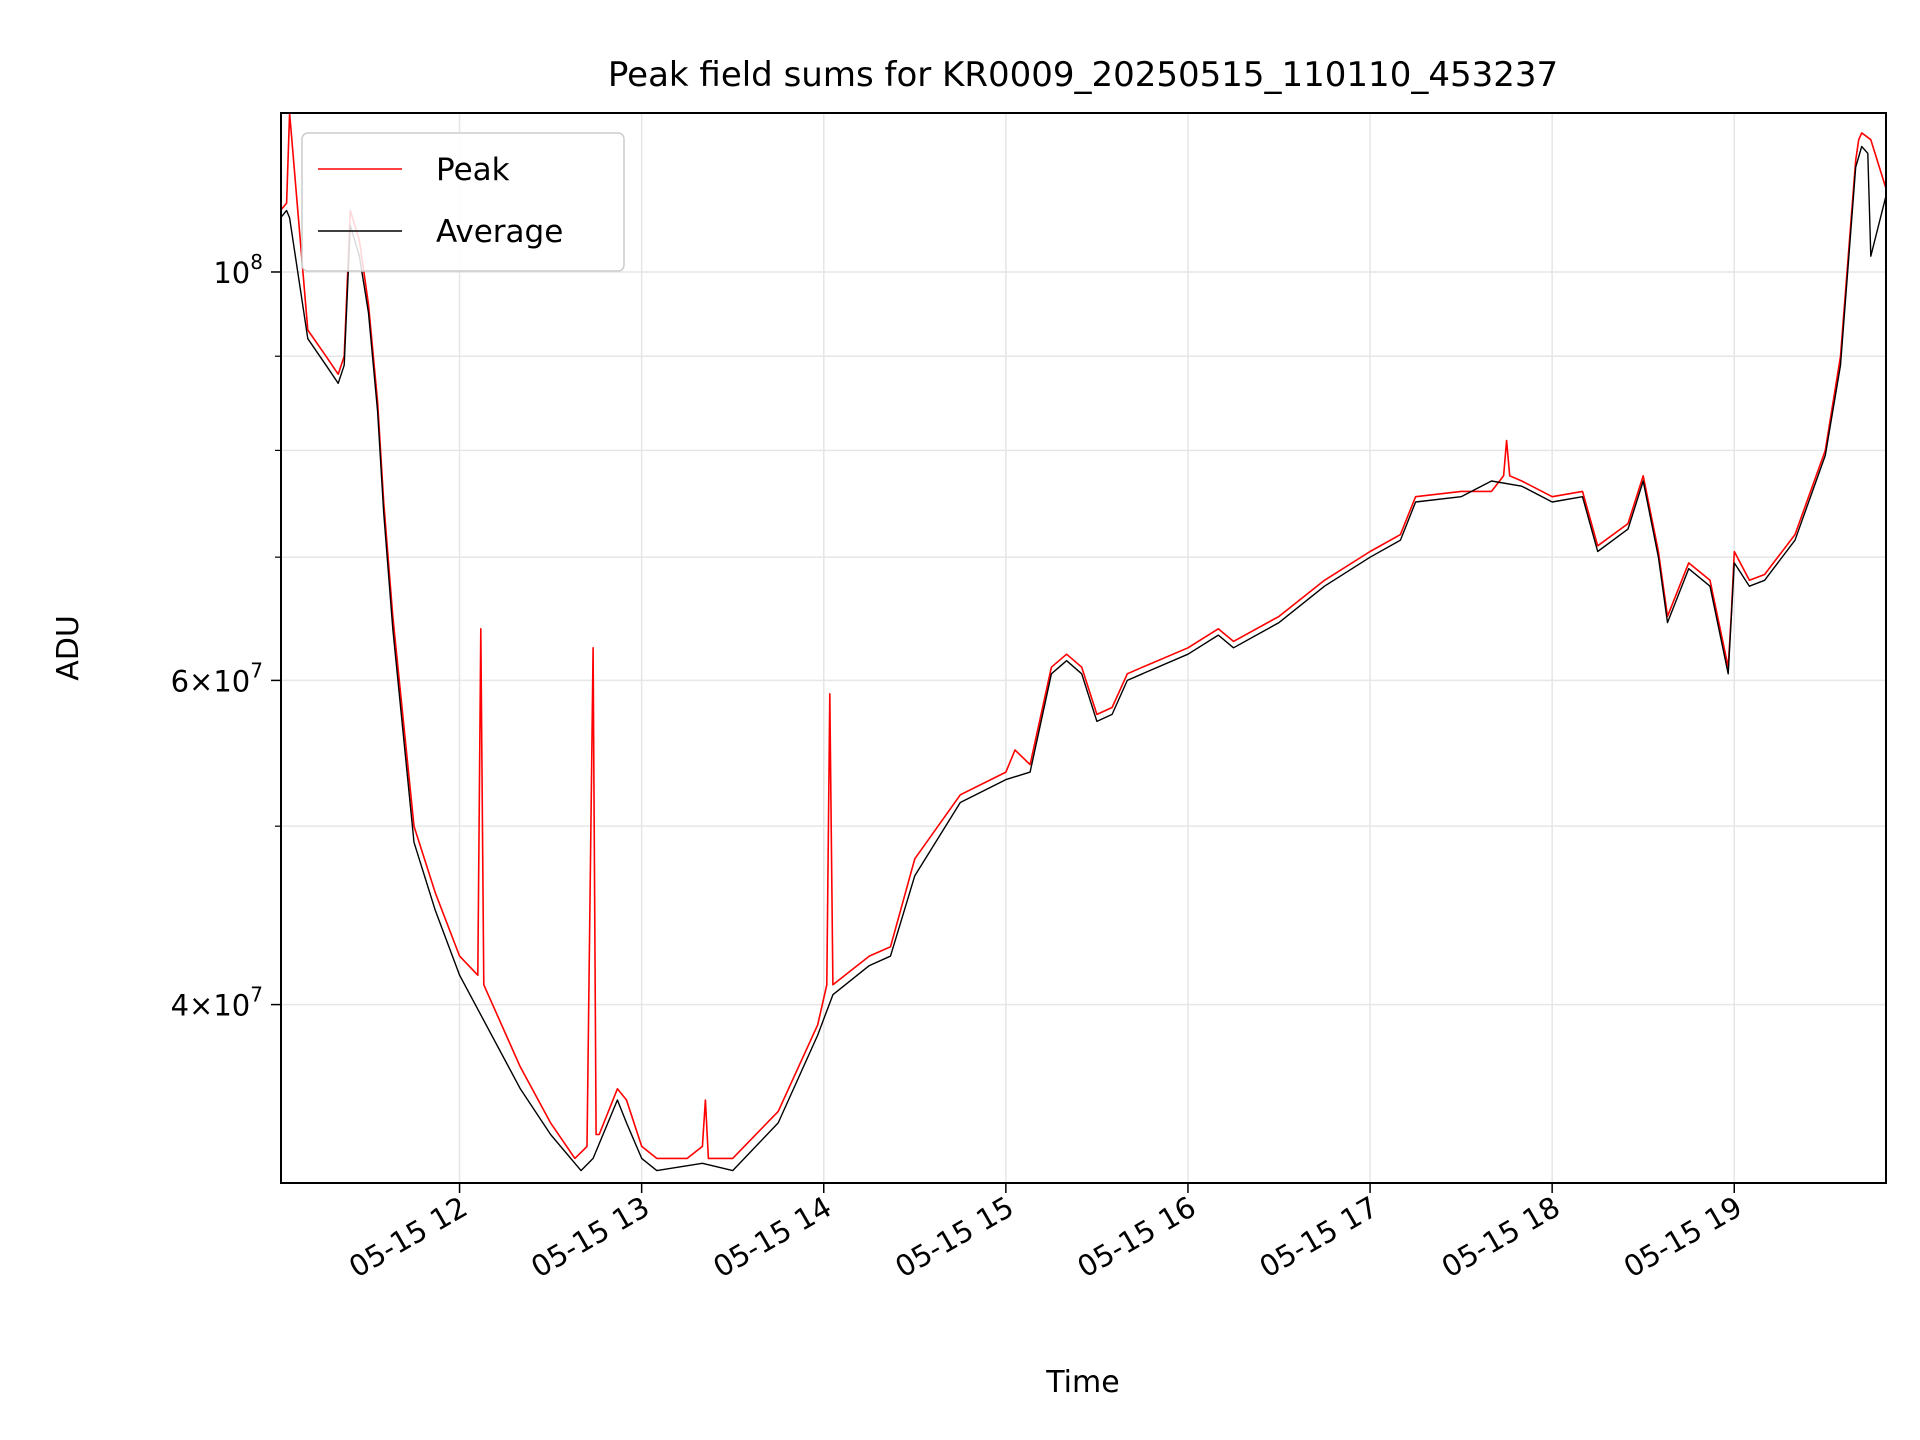 This screenshot has width=1920, height=1440. I want to click on y-tick-label: 6×10⁷, so click(217, 678).